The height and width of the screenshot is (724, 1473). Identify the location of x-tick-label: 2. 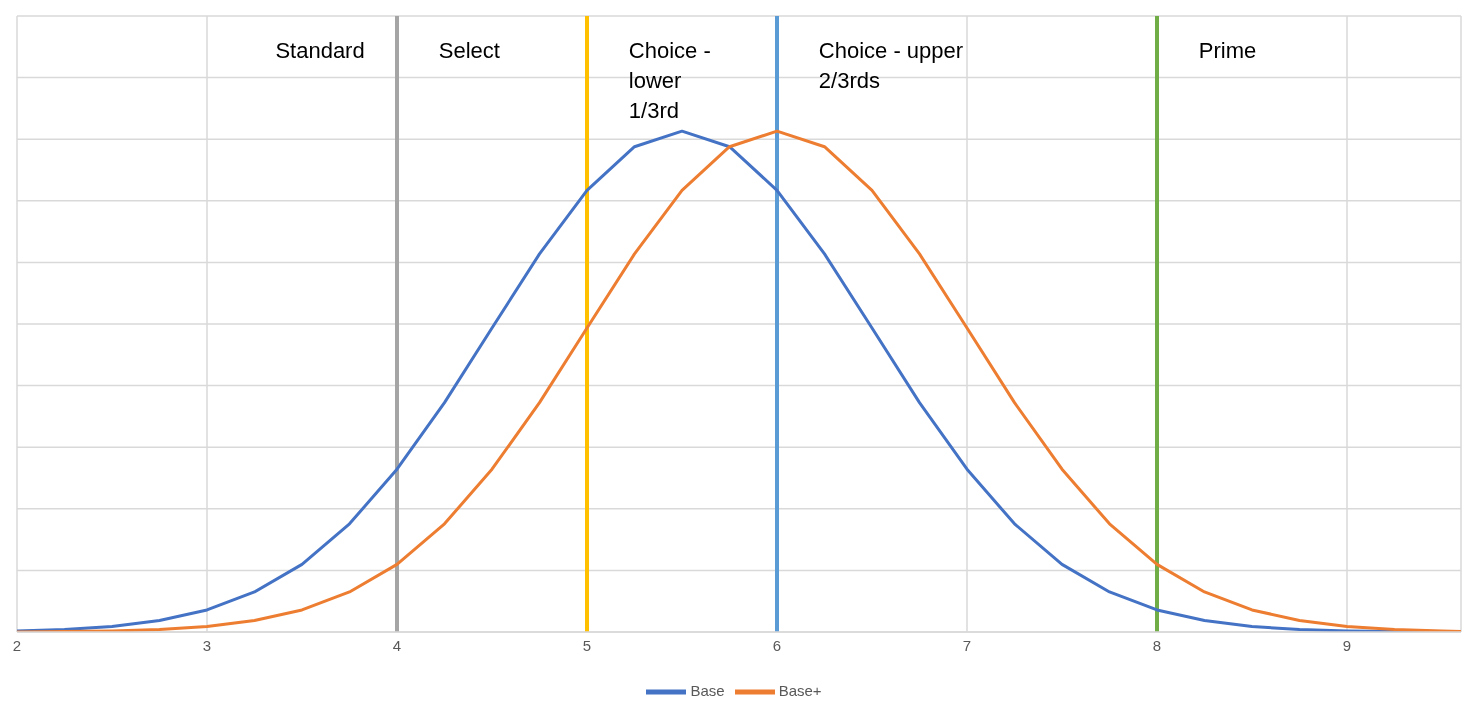
(17, 645).